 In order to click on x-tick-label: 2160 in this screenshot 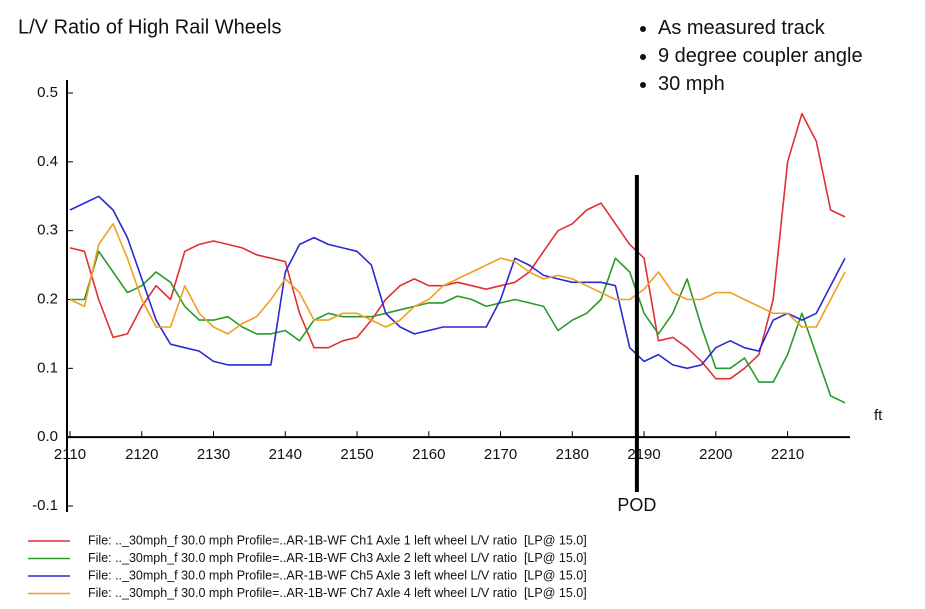, I will do `click(428, 454)`.